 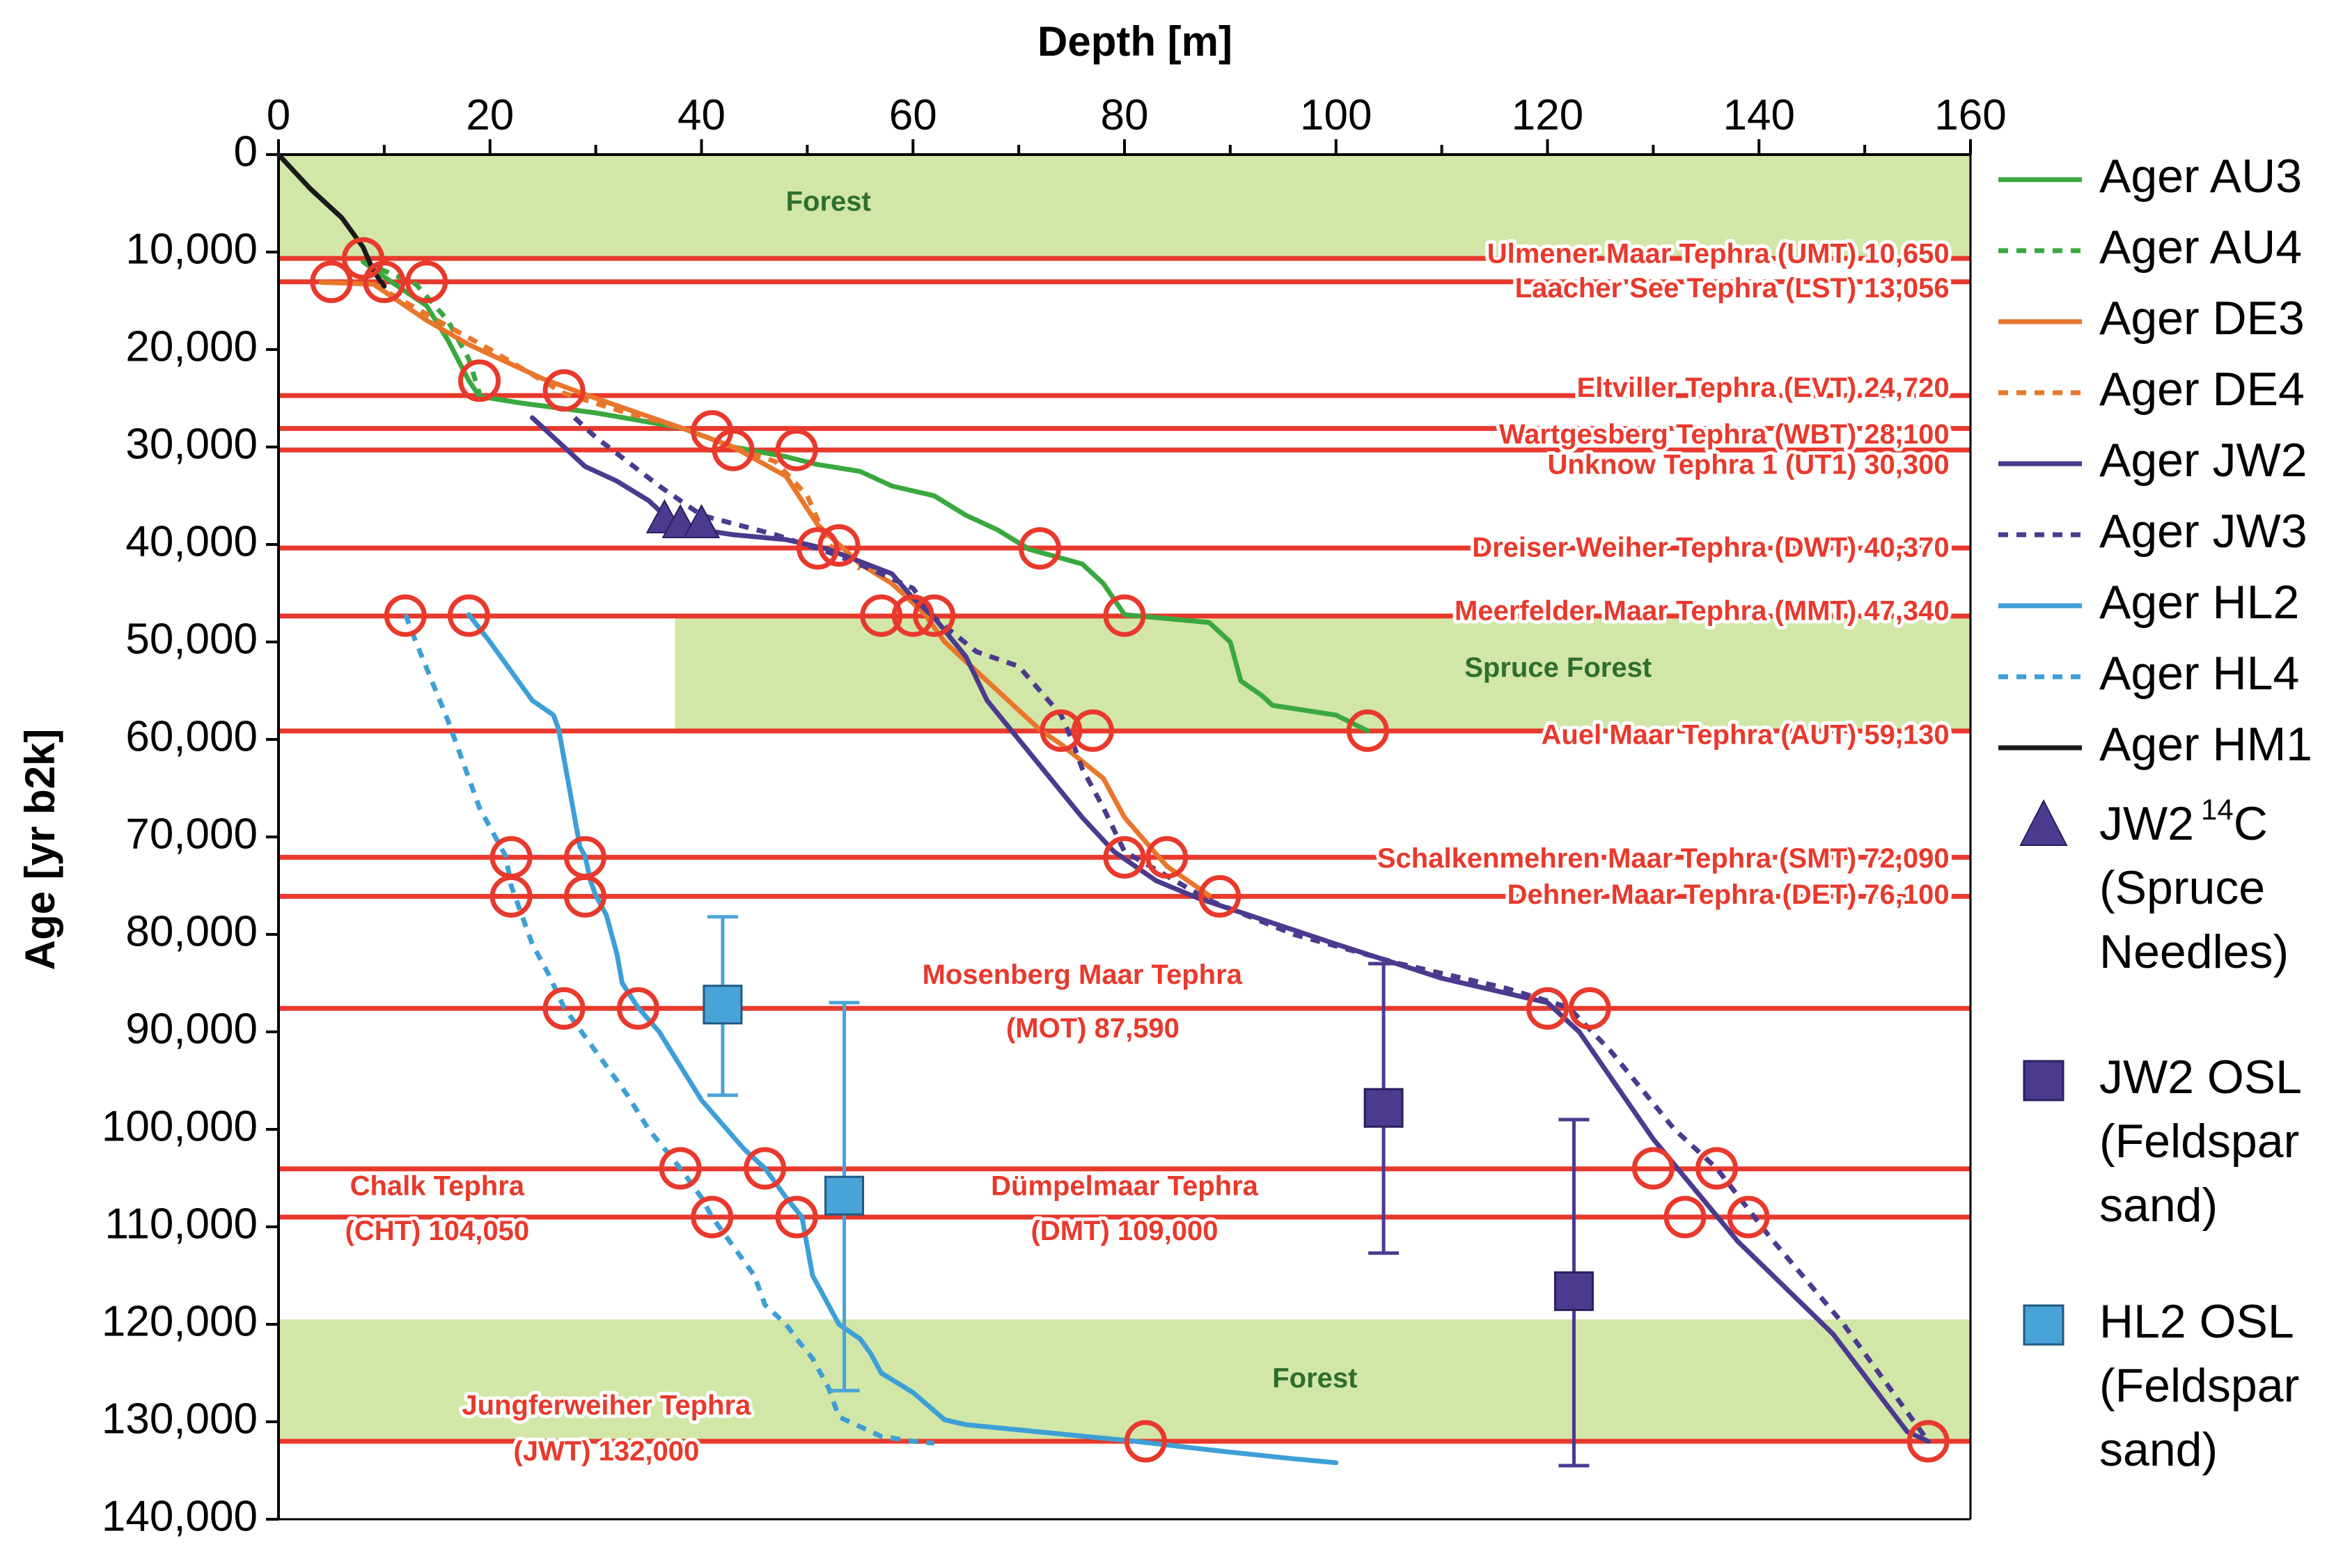 I want to click on y-axis-title: Age [yr b2k], so click(x=40, y=850).